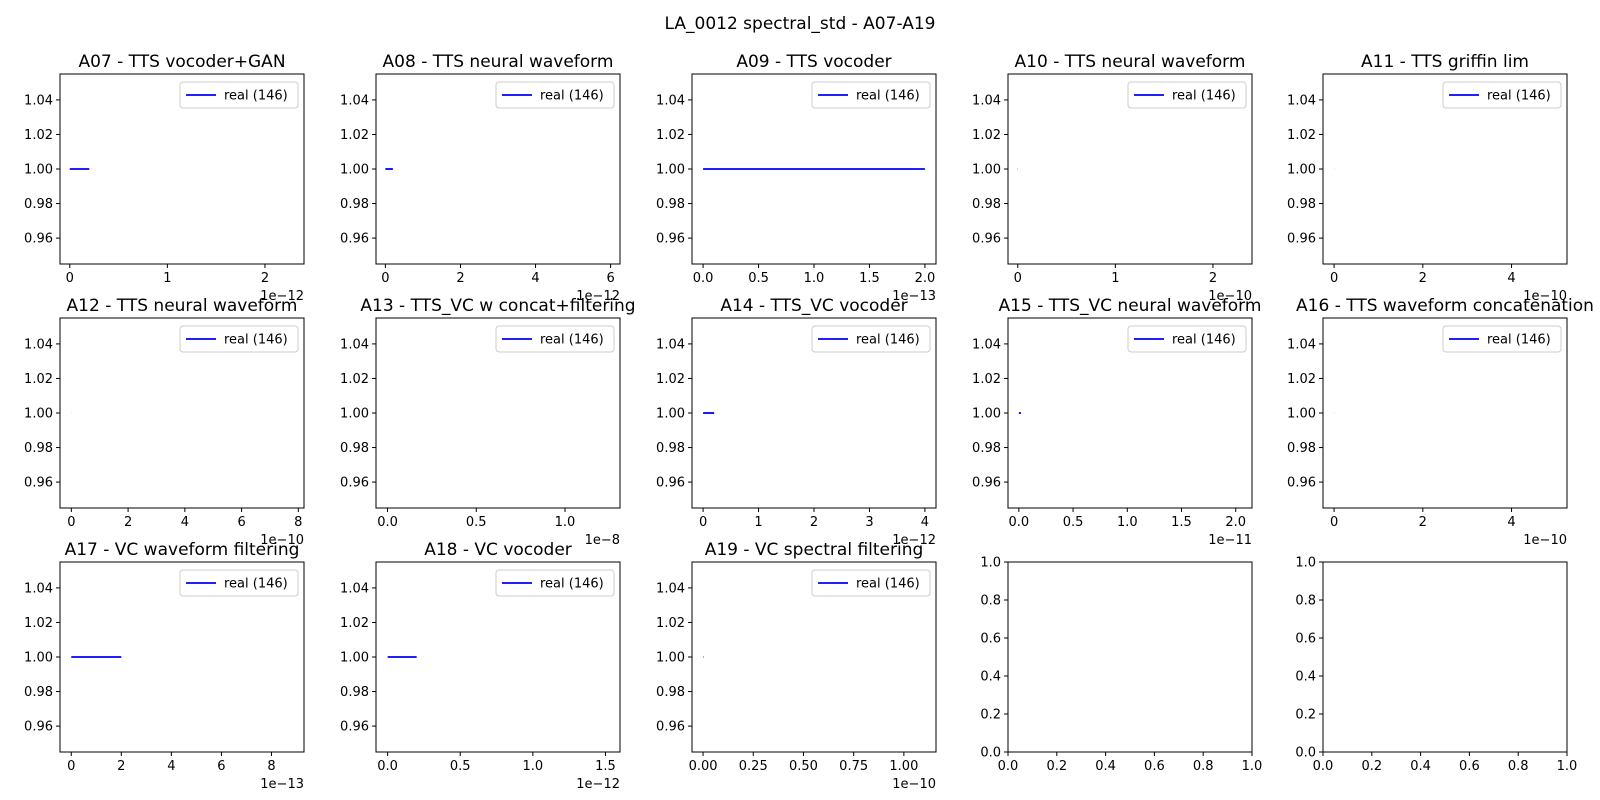 Image resolution: width=1600 pixels, height=800 pixels. What do you see at coordinates (182, 306) in the screenshot?
I see `subplot-title: A12 - TTS neural waveform` at bounding box center [182, 306].